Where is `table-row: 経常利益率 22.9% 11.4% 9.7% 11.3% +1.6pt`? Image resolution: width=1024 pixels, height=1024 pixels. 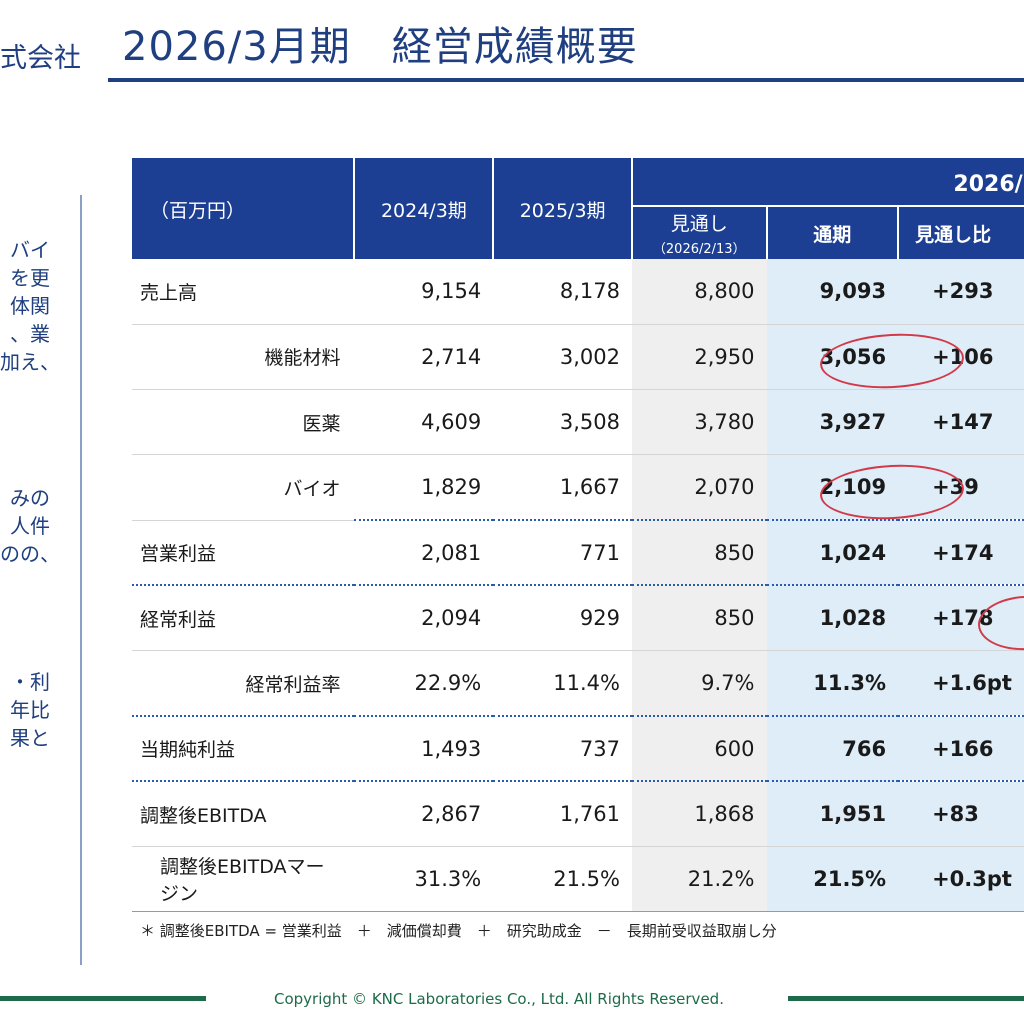 table-row: 経常利益率 22.9% 11.4% 9.7% 11.3% +1.6pt is located at coordinates (578, 684).